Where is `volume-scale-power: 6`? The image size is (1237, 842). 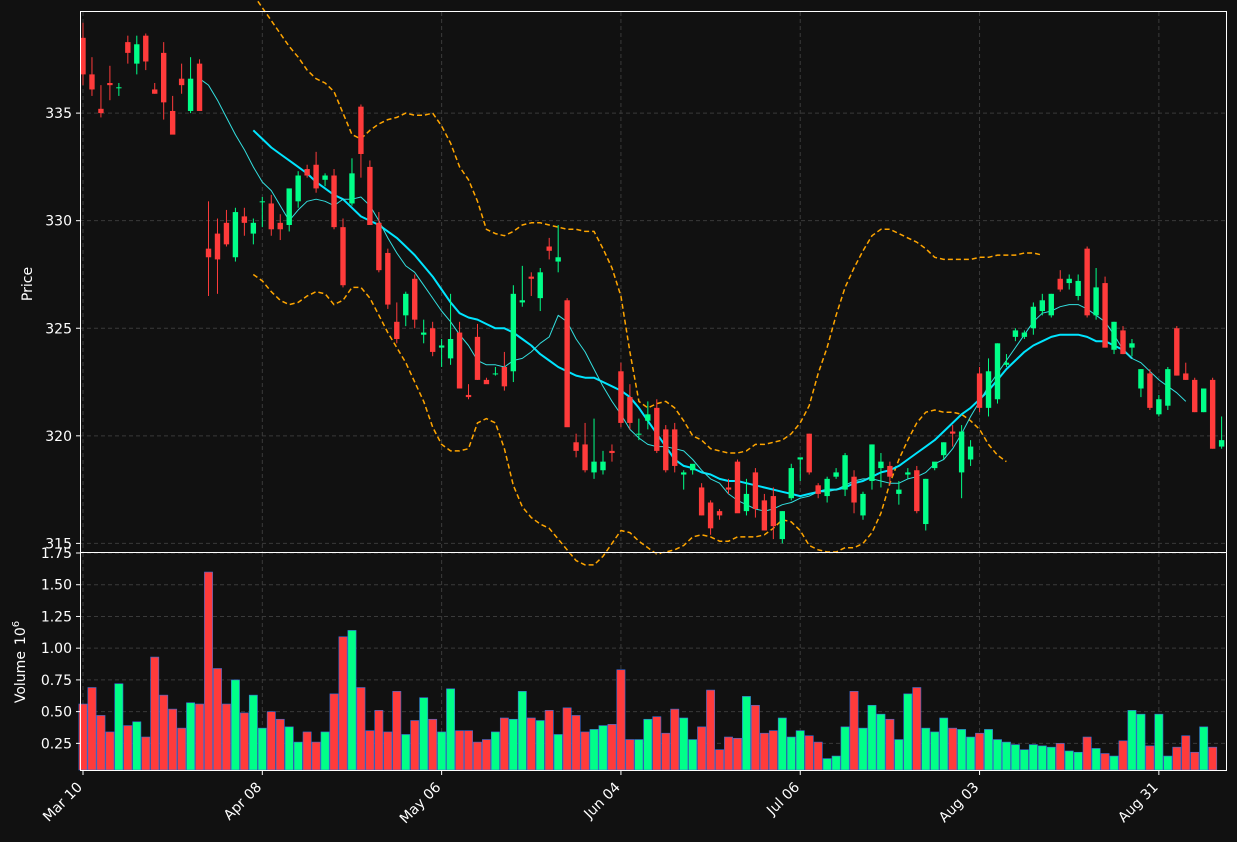
volume-scale-power: 6 is located at coordinates (16, 624).